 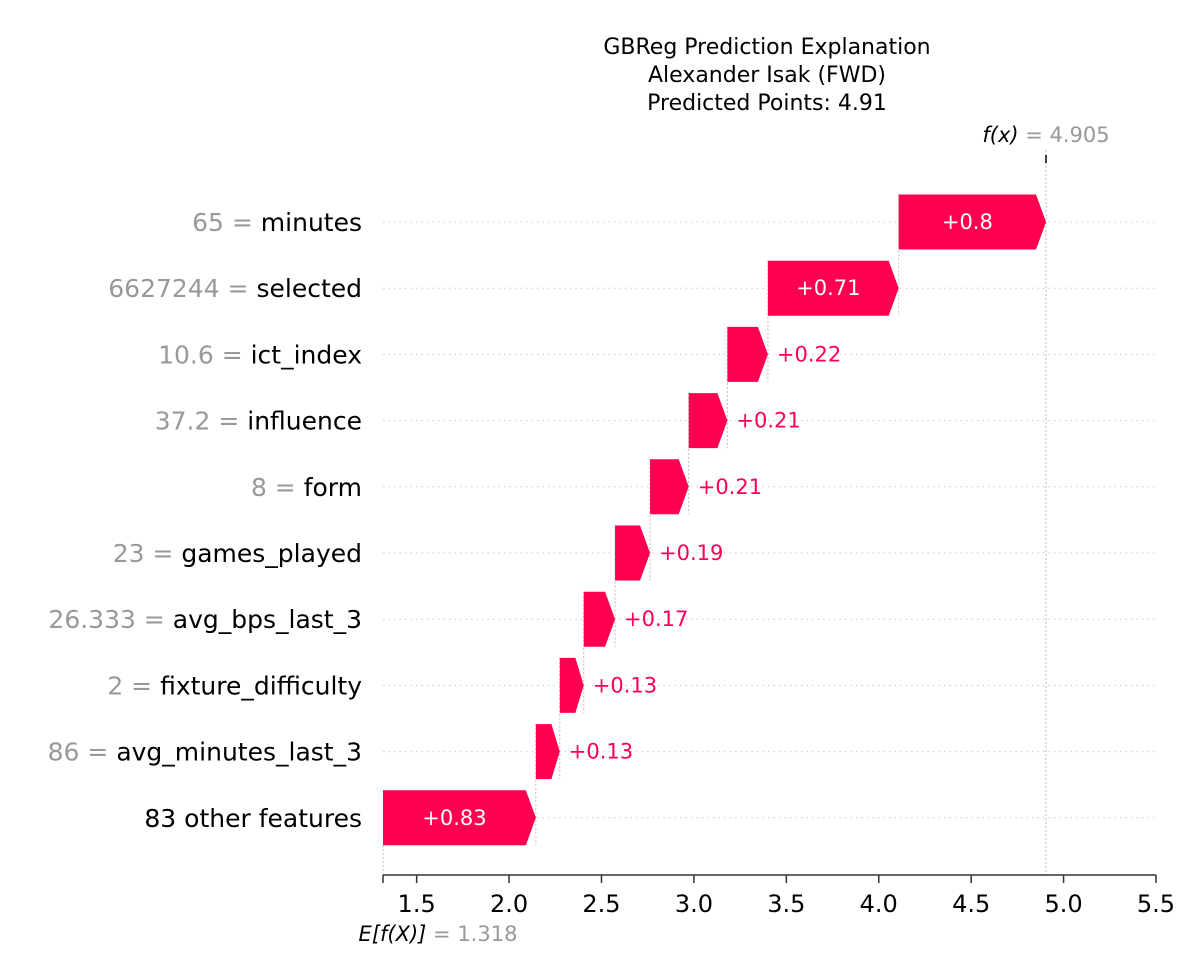 What do you see at coordinates (809, 354) in the screenshot?
I see `bar-value-label: +0.22` at bounding box center [809, 354].